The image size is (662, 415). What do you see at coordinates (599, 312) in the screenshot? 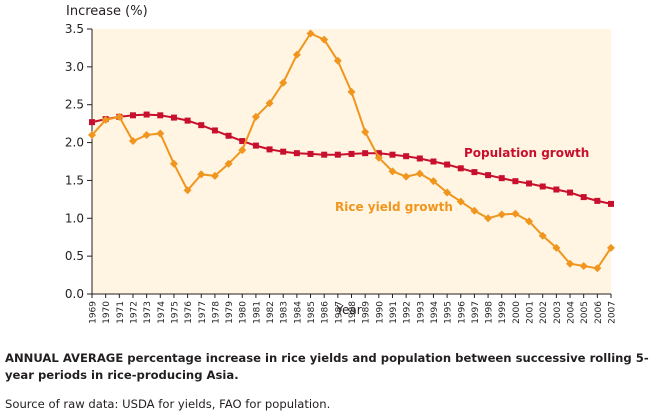
I see `x-tick-label: 2006` at bounding box center [599, 312].